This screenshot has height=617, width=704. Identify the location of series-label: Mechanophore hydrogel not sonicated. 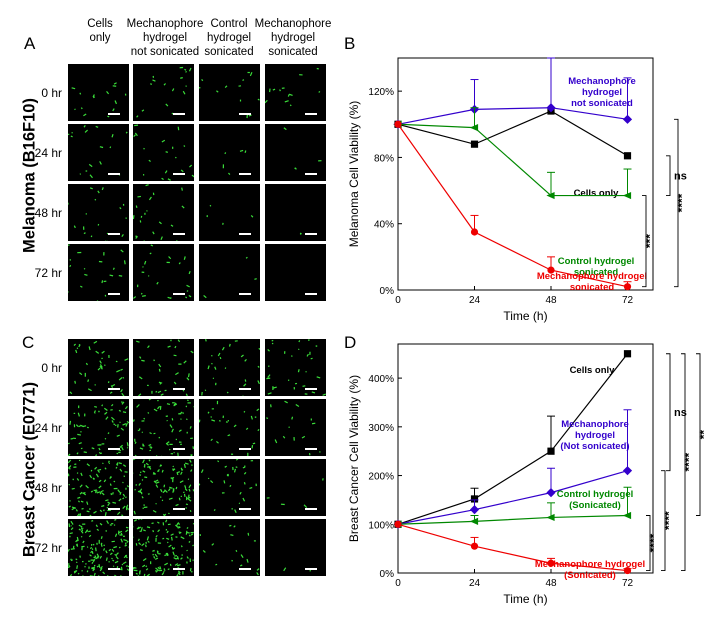
(602, 92).